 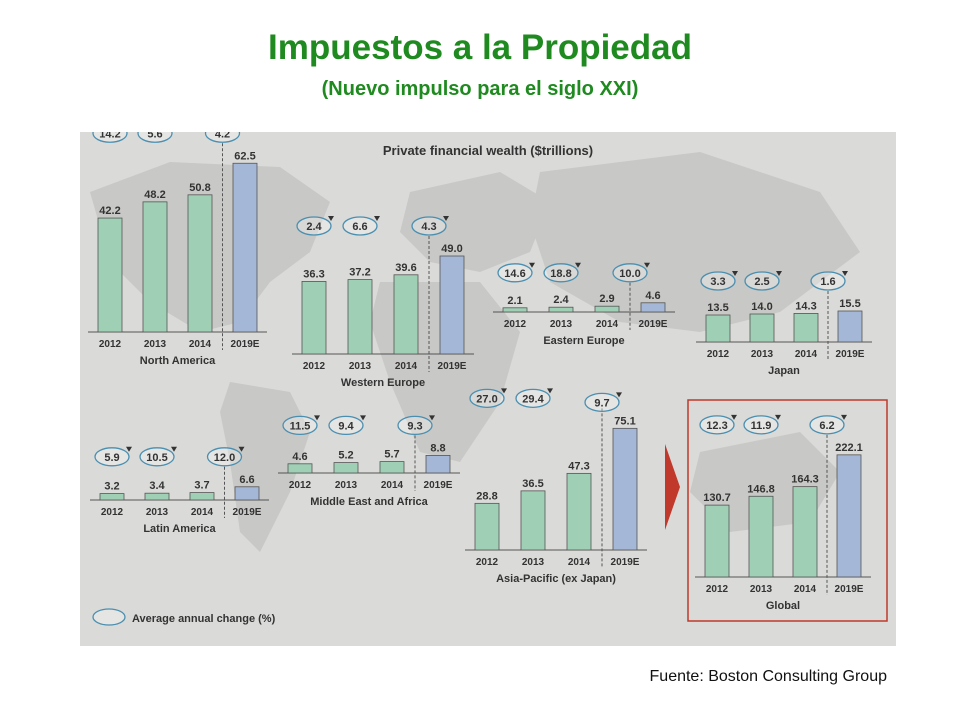 I want to click on eastern-europe-change-label: 18.8, so click(x=560, y=274).